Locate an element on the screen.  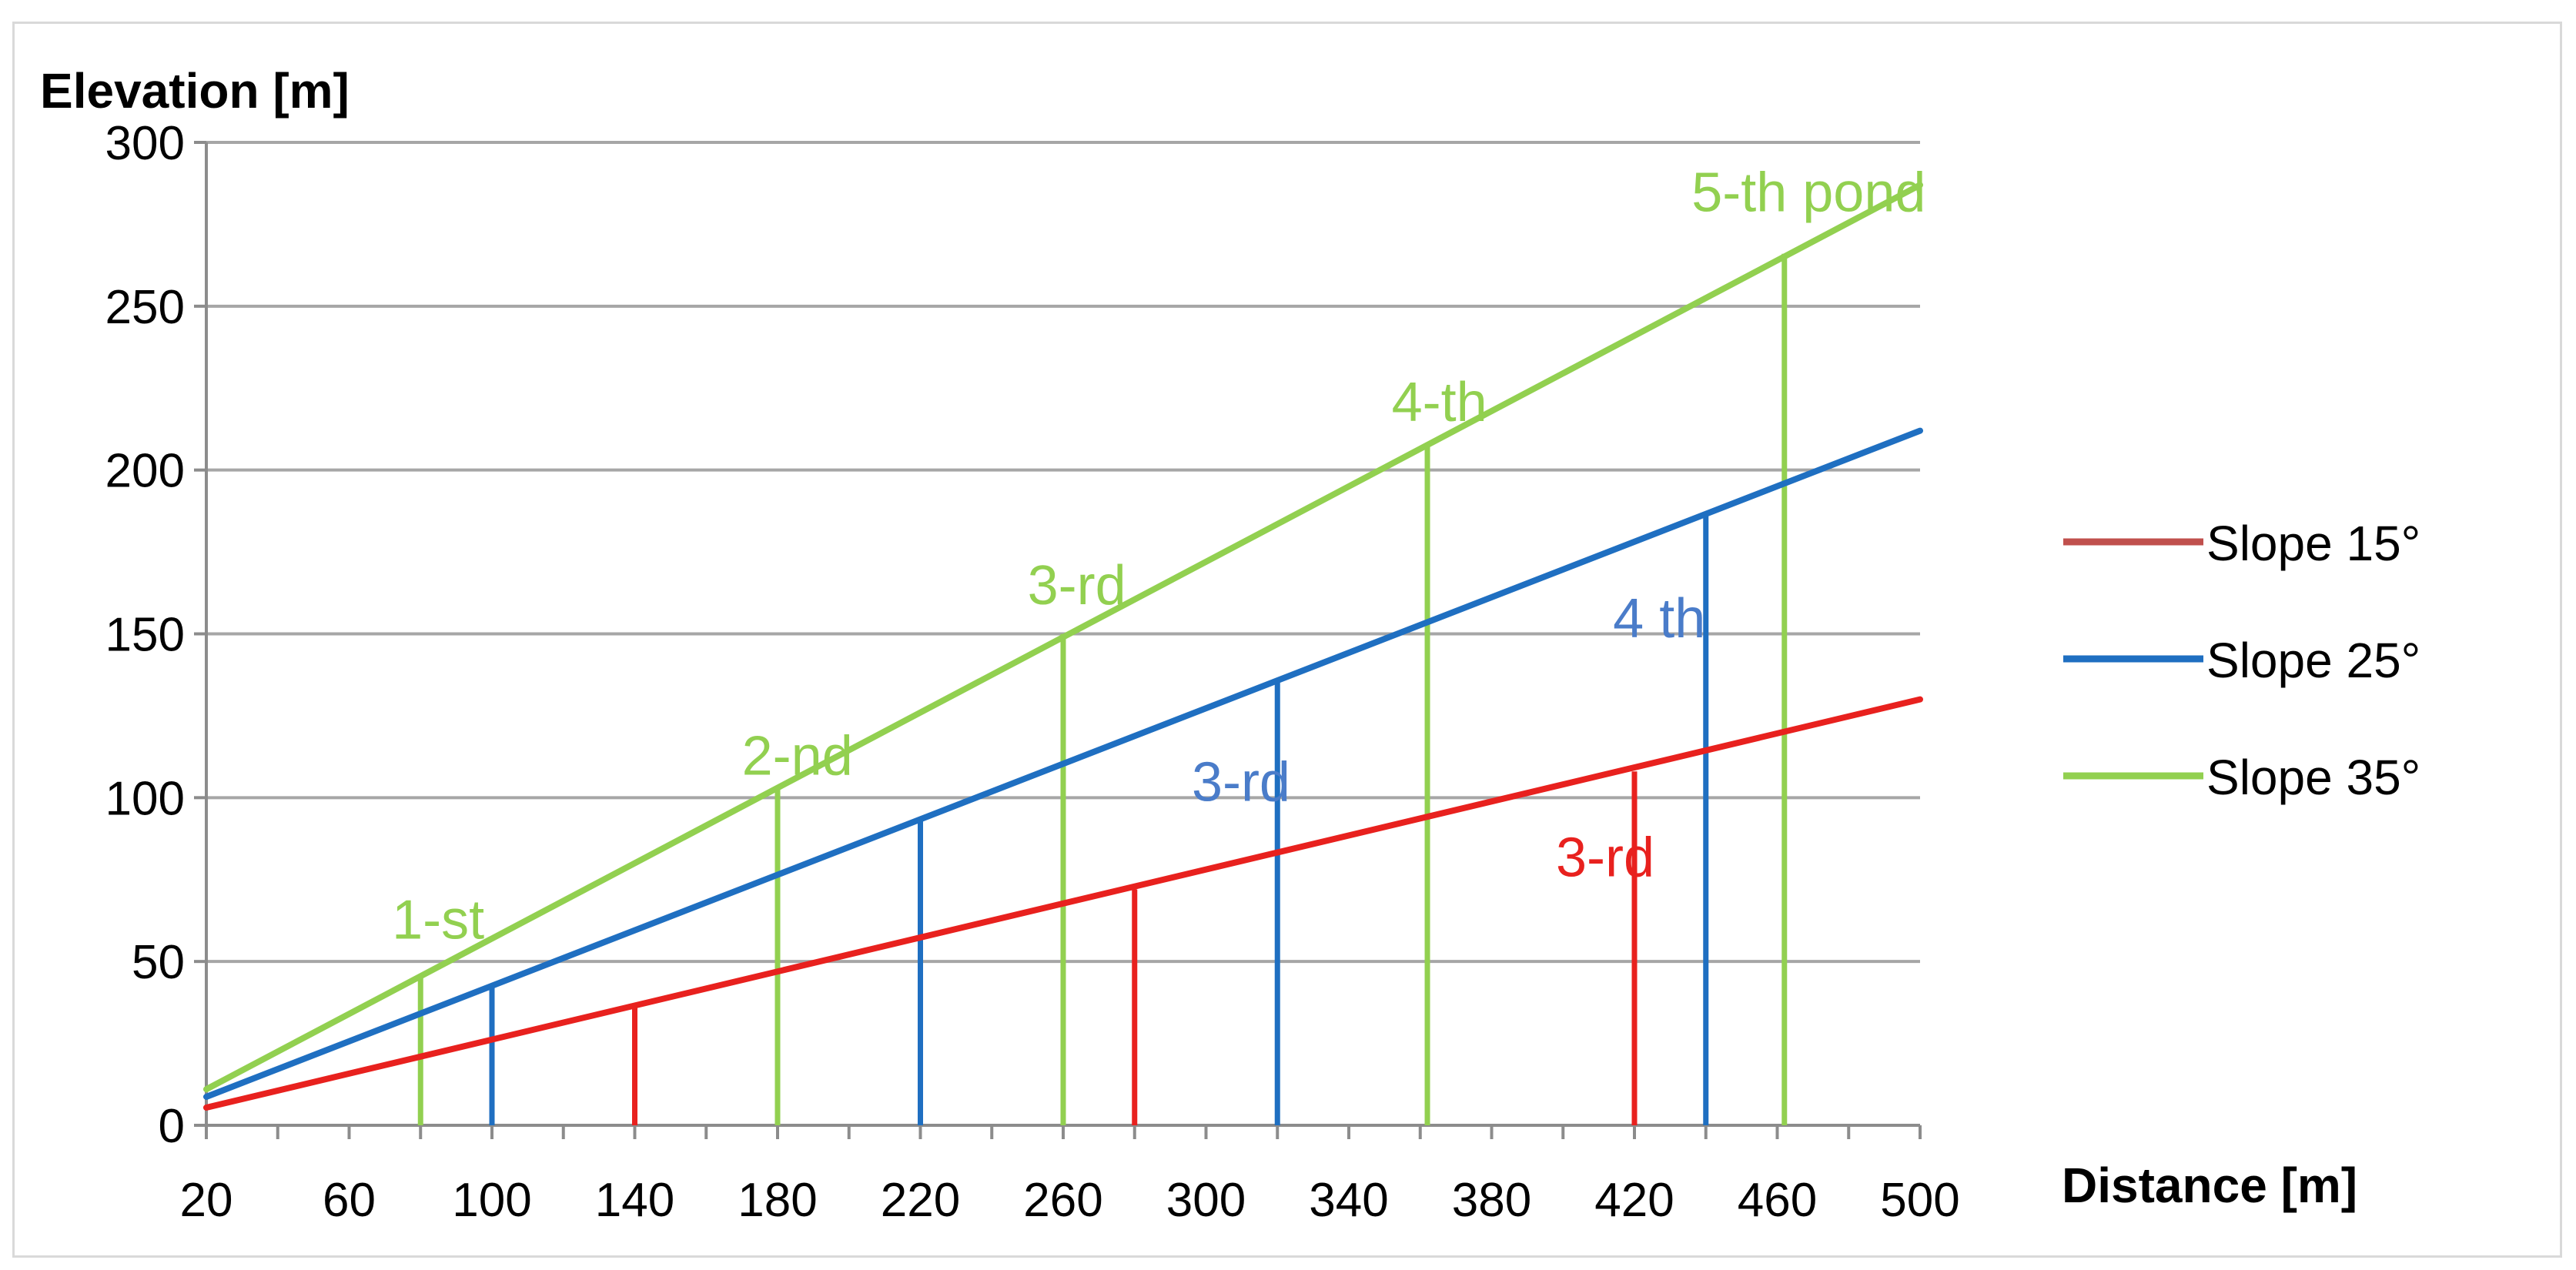
x-axis-label: Distance [m] is located at coordinates (2209, 1185).